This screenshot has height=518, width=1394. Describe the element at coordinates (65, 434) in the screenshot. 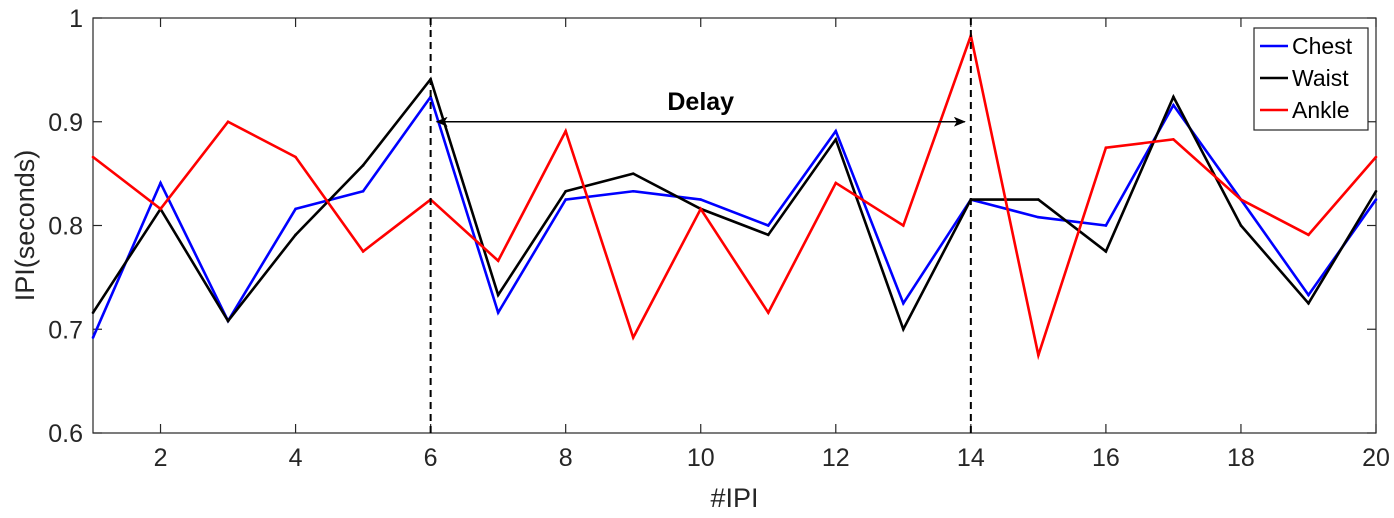

I see `y-tick-label: 0.6` at that location.